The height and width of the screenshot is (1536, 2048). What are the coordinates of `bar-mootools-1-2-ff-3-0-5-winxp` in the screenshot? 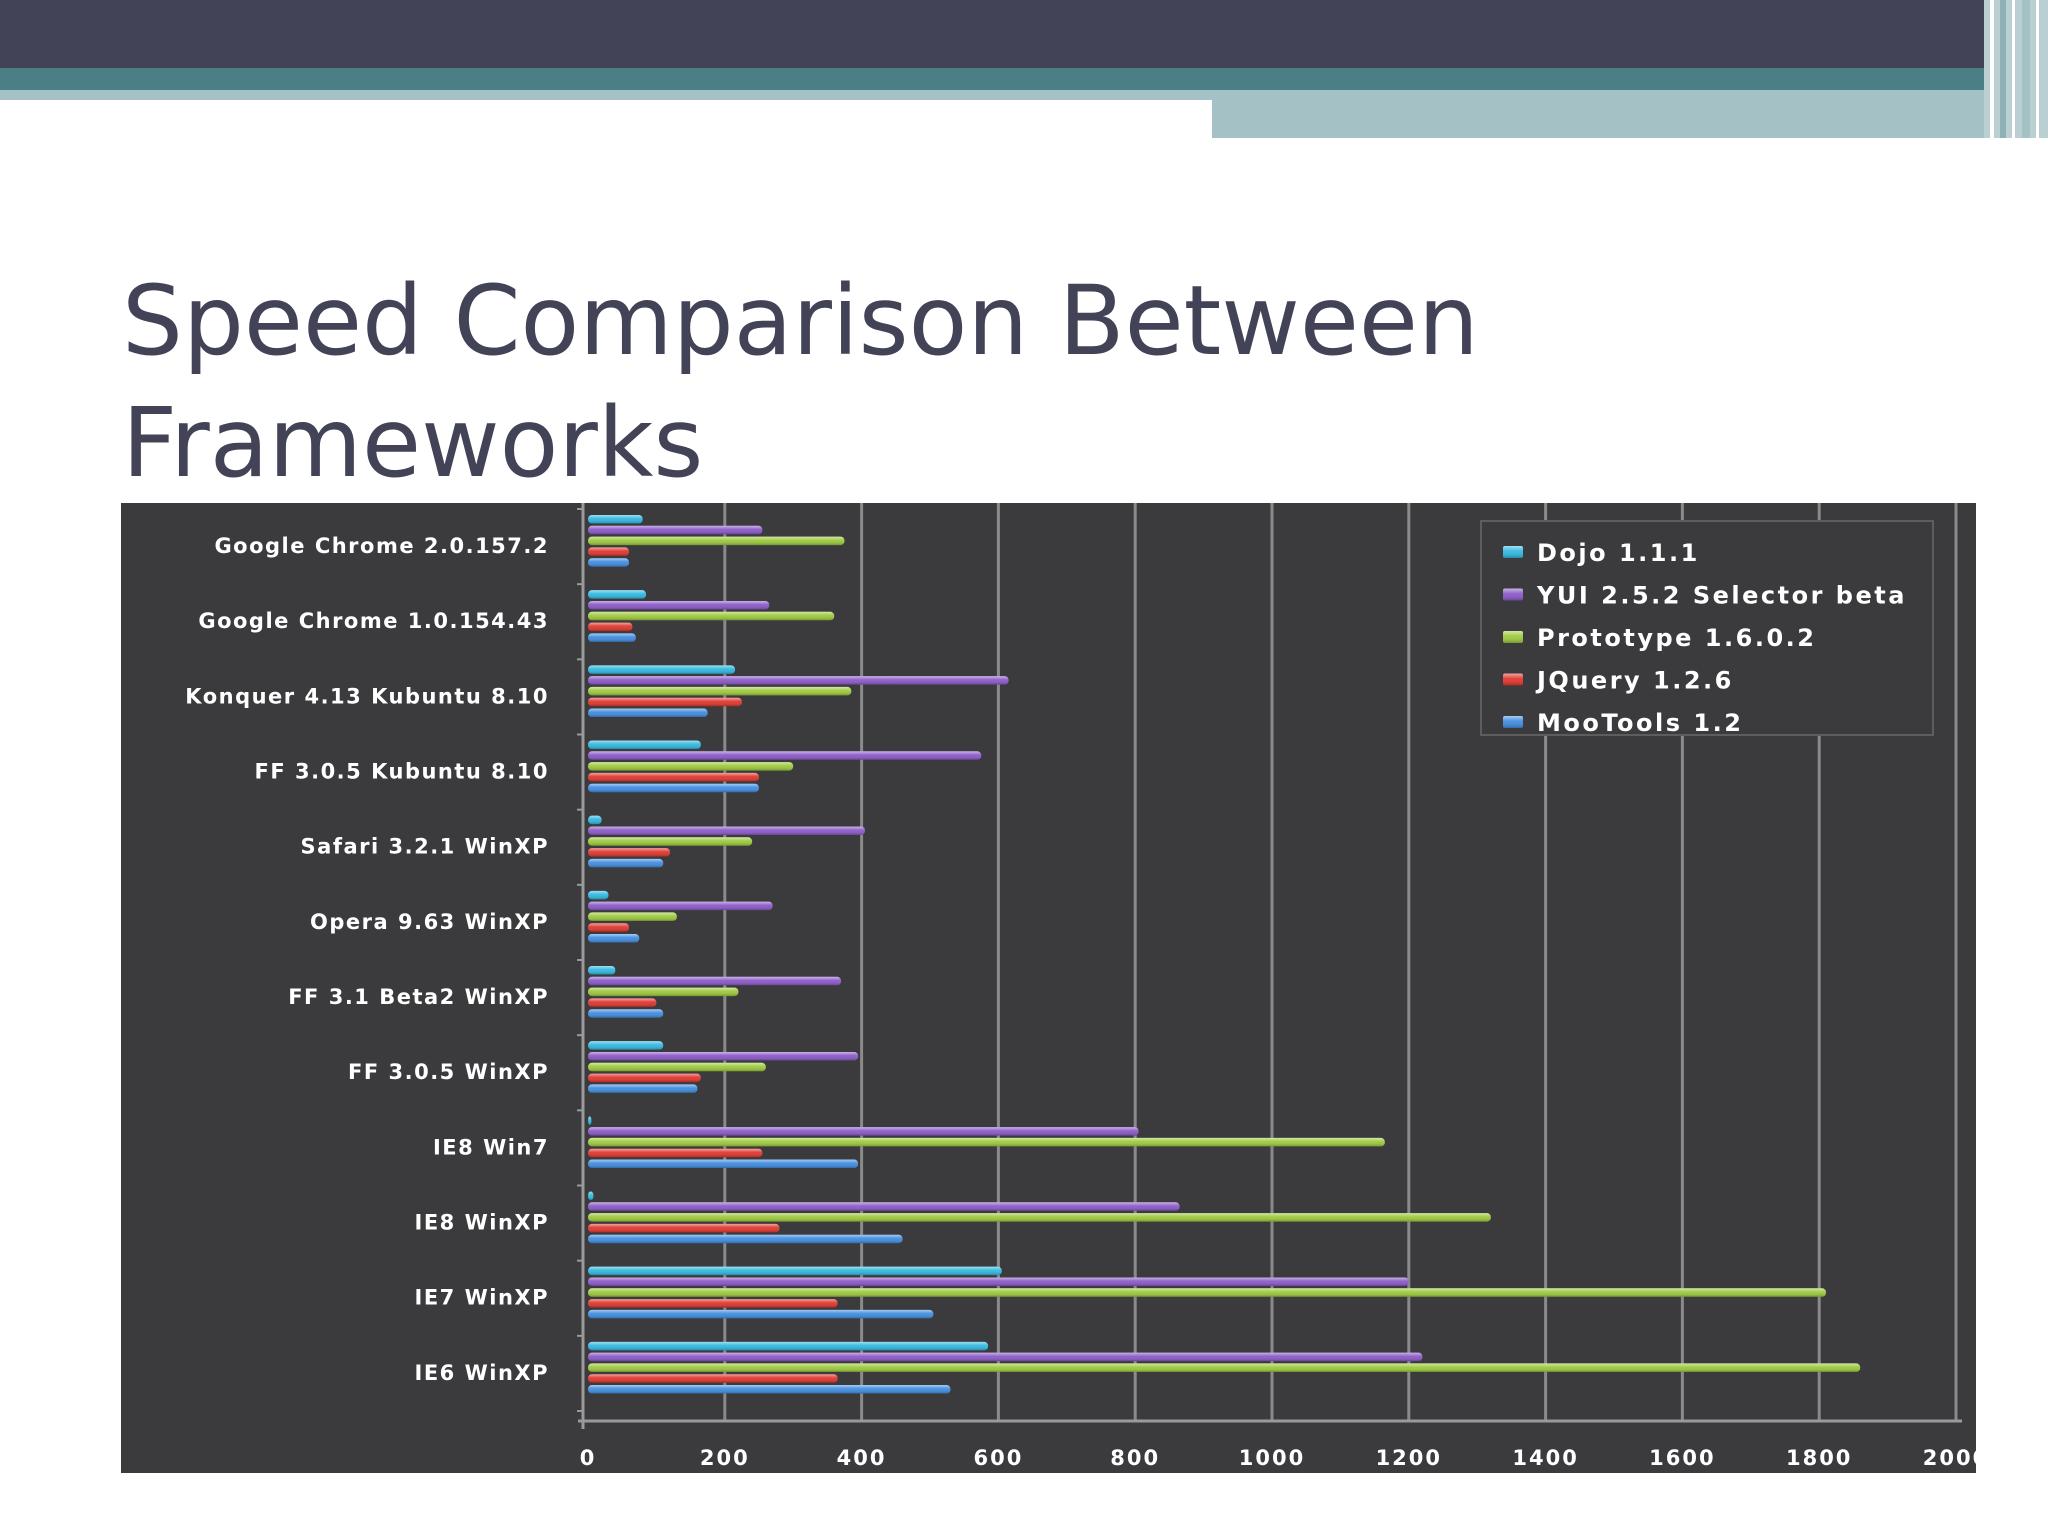 It's located at (643, 1088).